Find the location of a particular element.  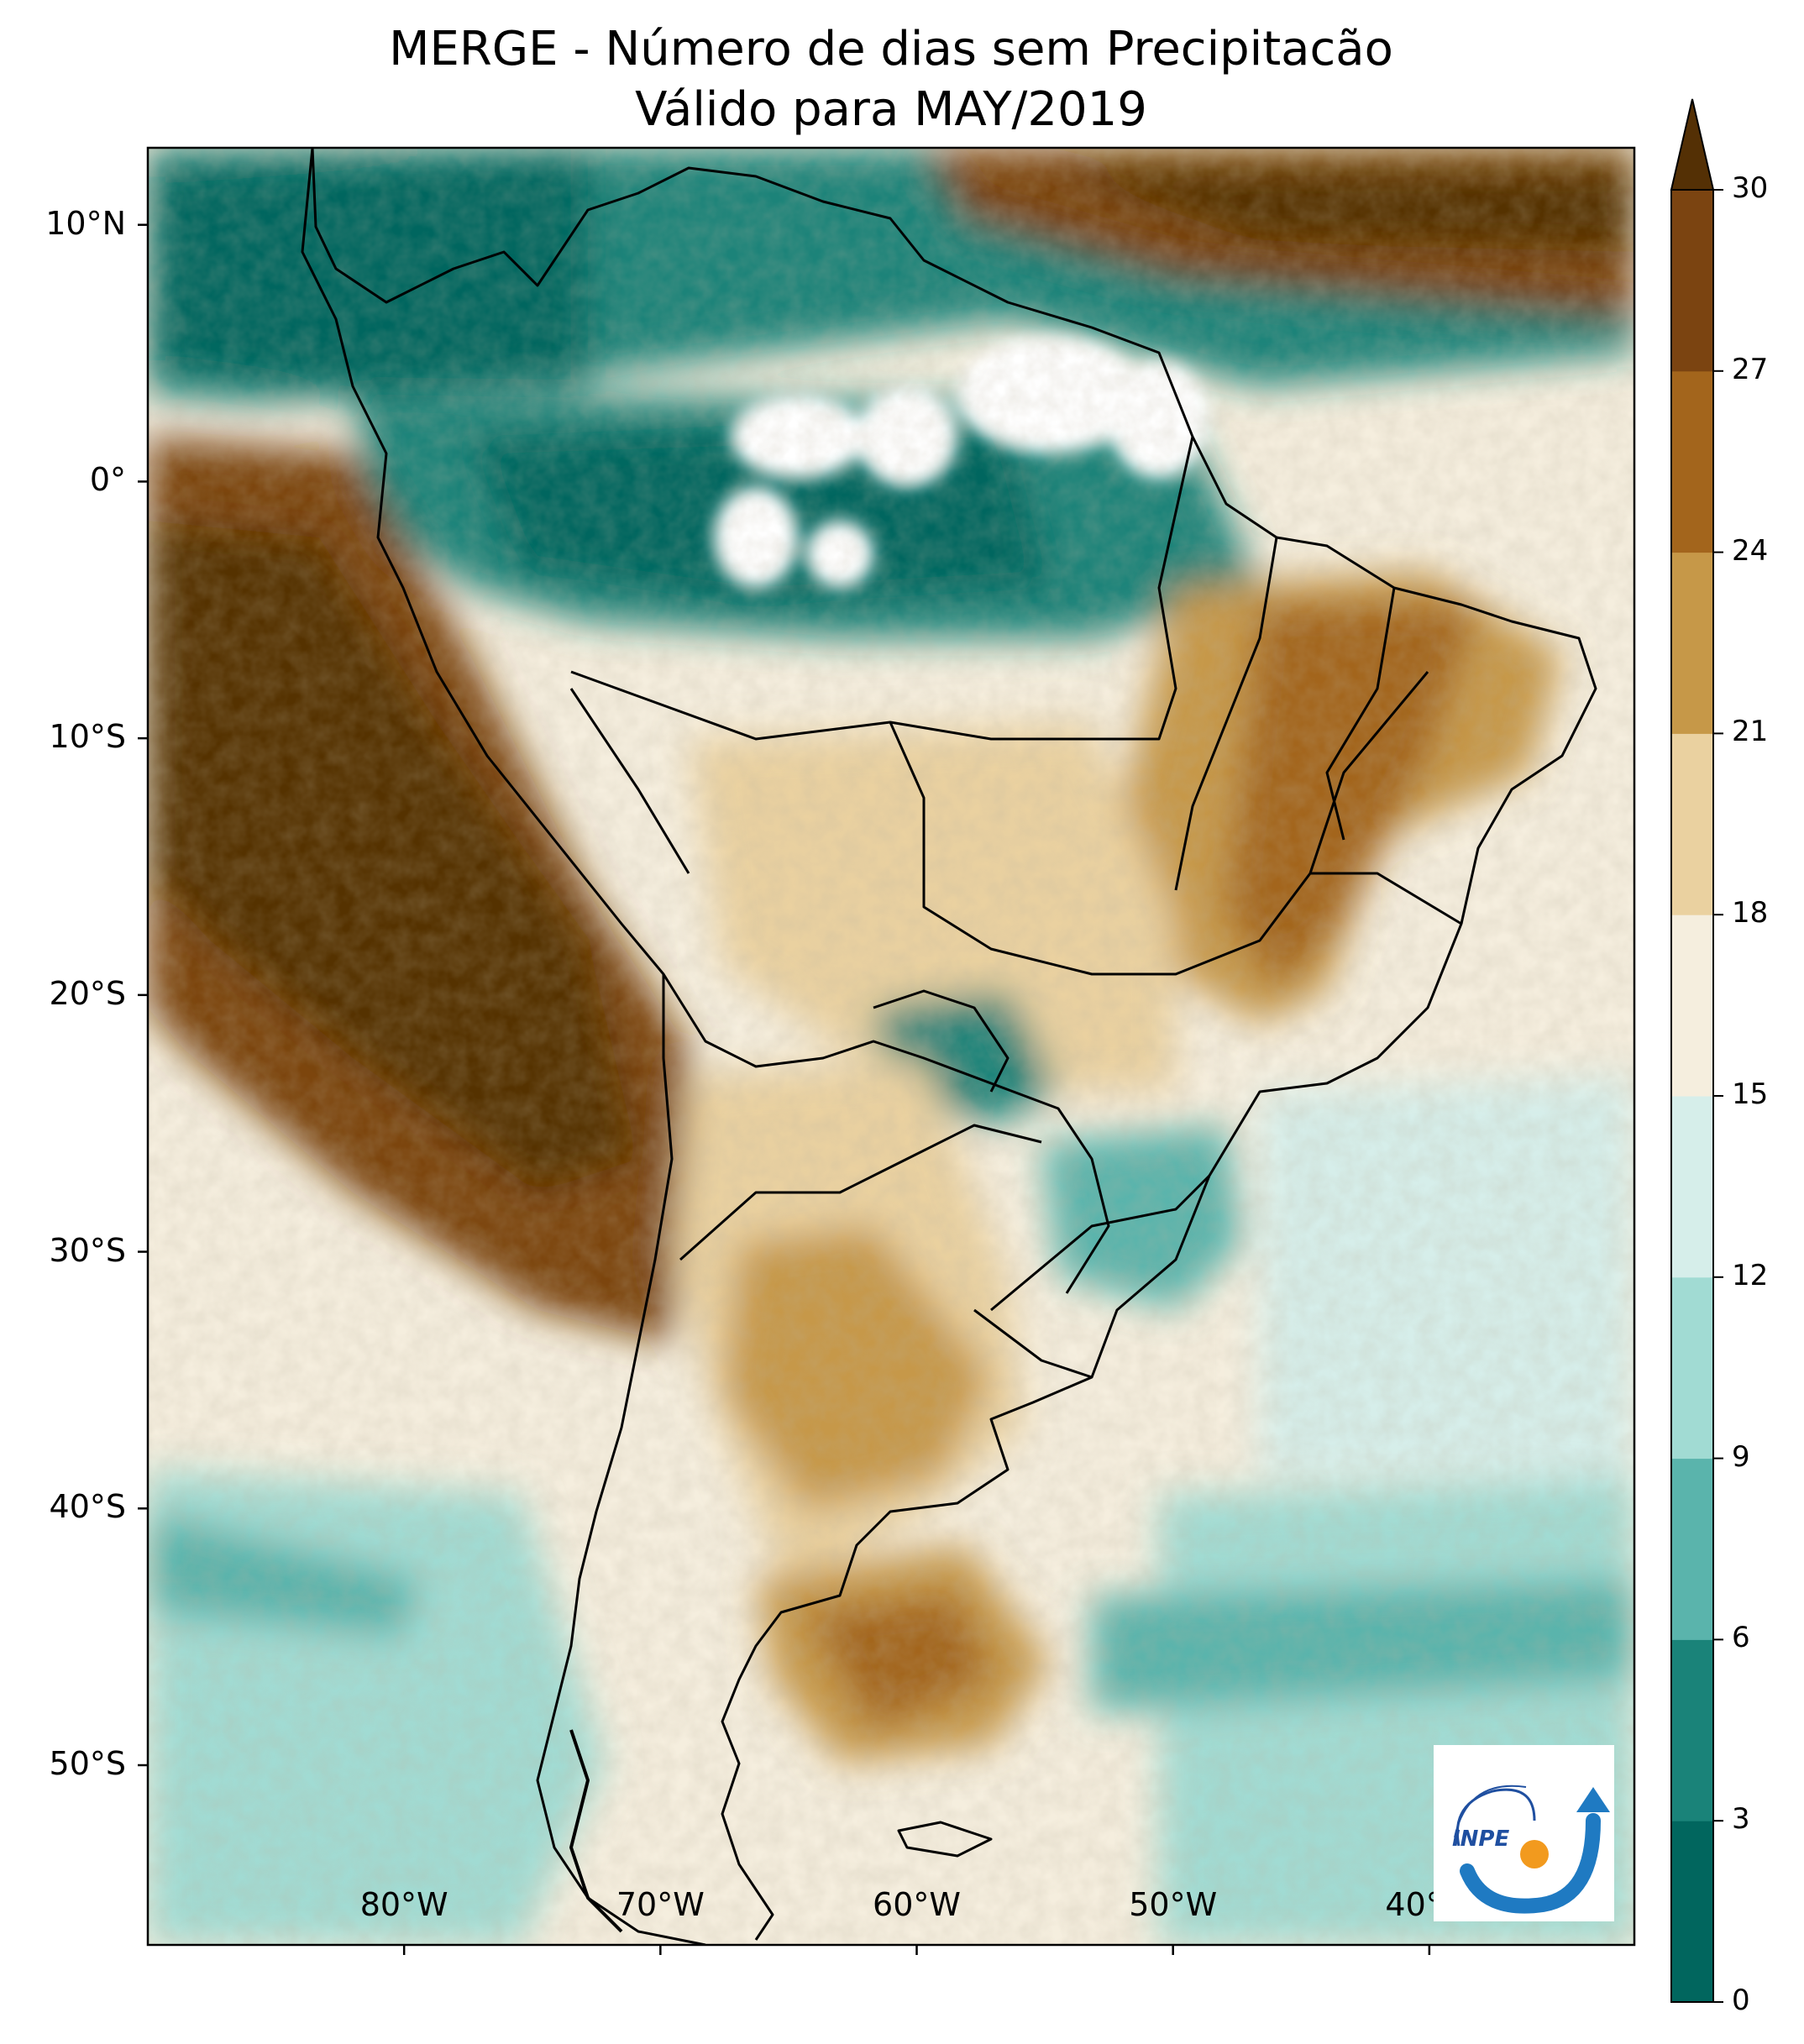

colorbar-tick-label: 18 is located at coordinates (1750, 913).